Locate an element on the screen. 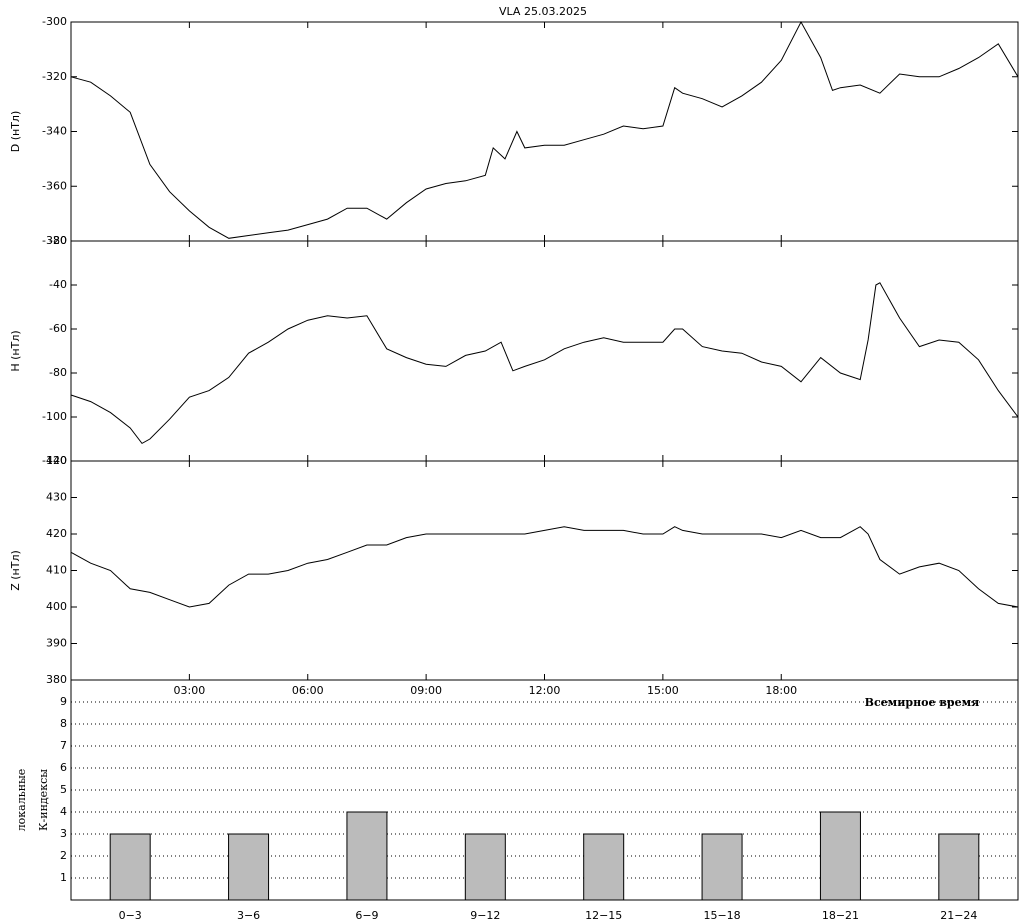 This screenshot has height=921, width=1024. x-tick-label: 06:00 is located at coordinates (308, 690).